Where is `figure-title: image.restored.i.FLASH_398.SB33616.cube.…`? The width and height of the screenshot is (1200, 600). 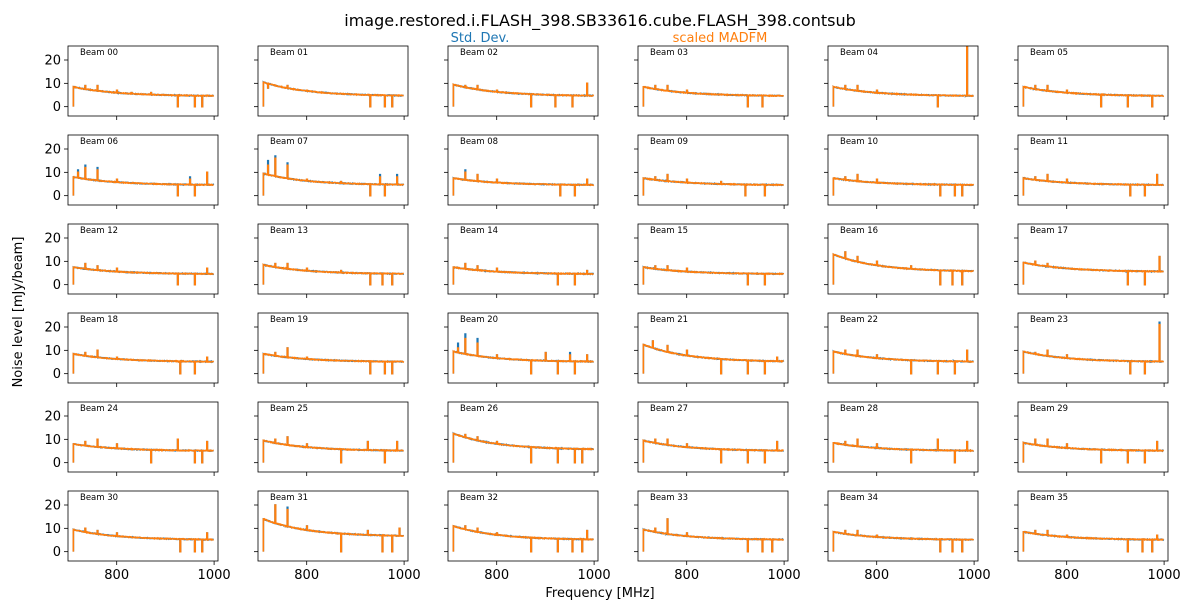 figure-title: image.restored.i.FLASH_398.SB33616.cube.… is located at coordinates (600, 21).